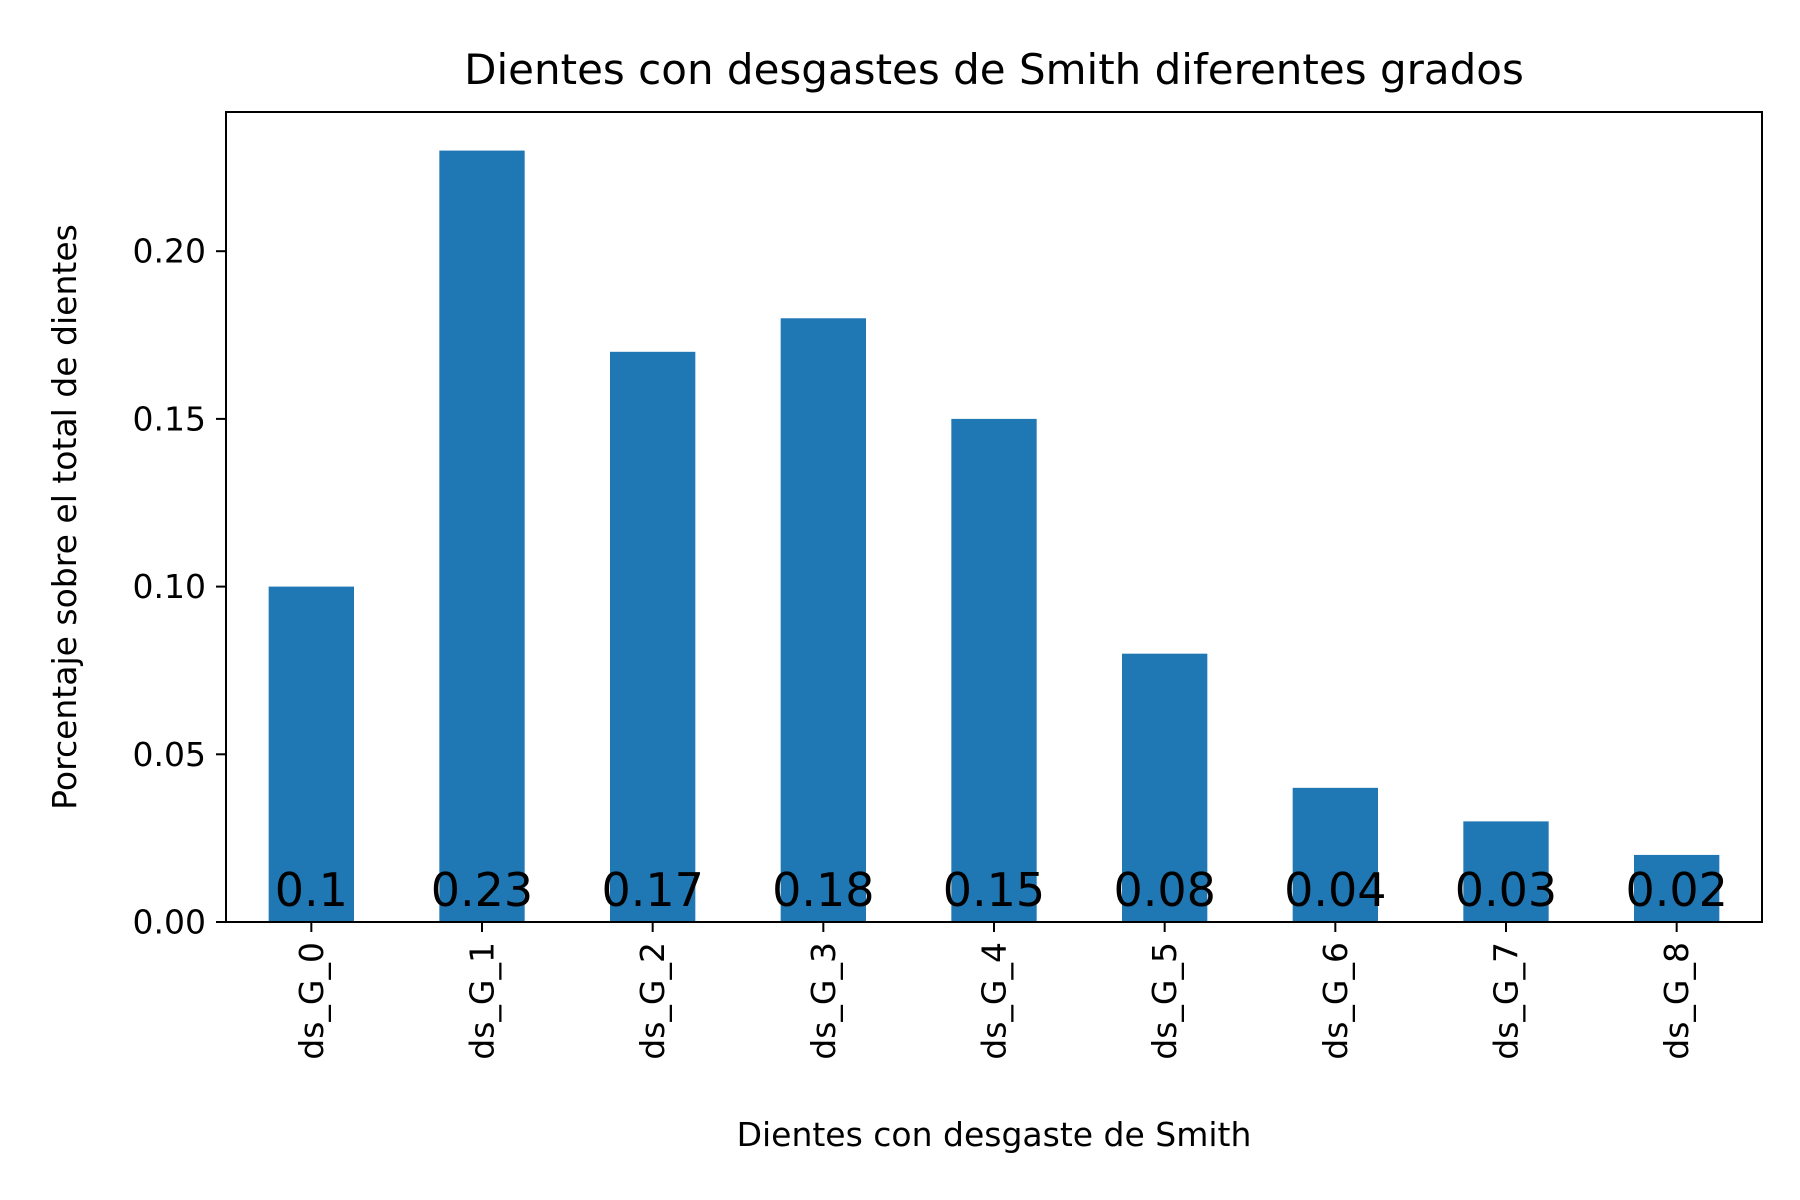 The width and height of the screenshot is (1800, 1200). What do you see at coordinates (64, 517) in the screenshot?
I see `y-axis-label: Porcentaje sobre el total de dientes` at bounding box center [64, 517].